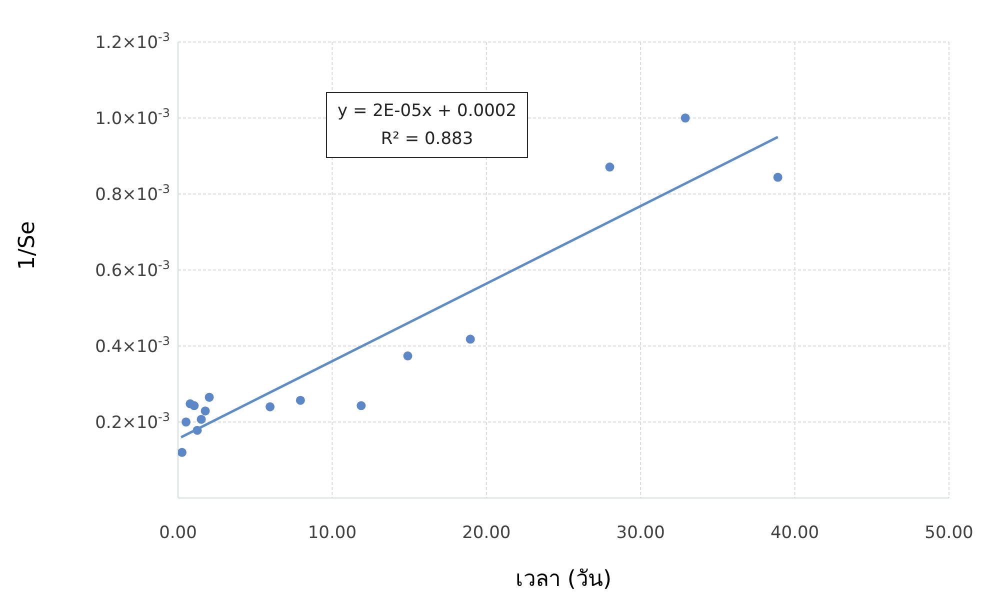 Image resolution: width=982 pixels, height=615 pixels. Describe the element at coordinates (132, 269) in the screenshot. I see `y-tick-label: 0.6×10$^{-3}$` at that location.